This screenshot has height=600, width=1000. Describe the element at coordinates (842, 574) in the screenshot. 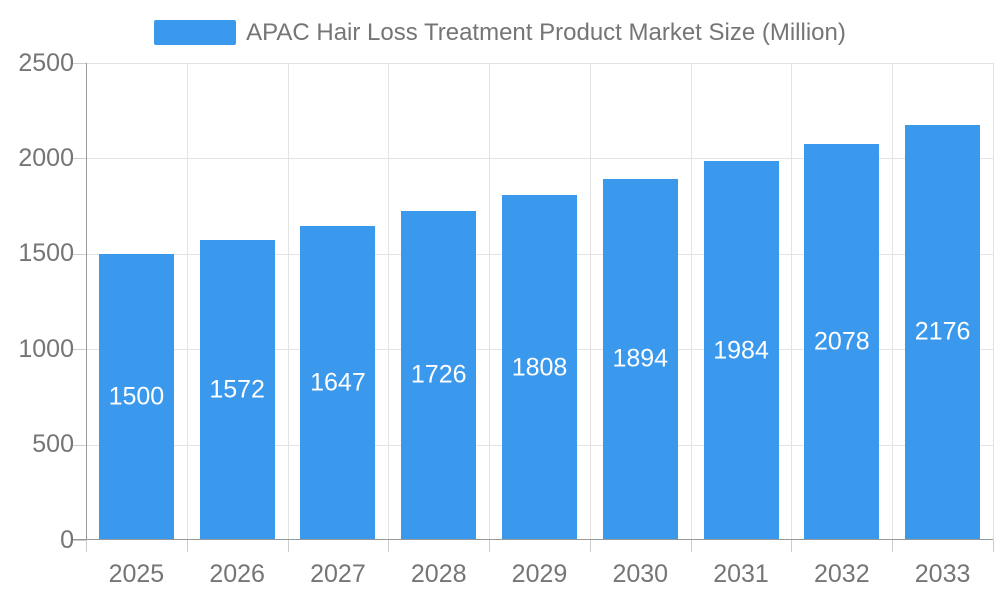

I see `x-axis-label-2032: 2032` at that location.